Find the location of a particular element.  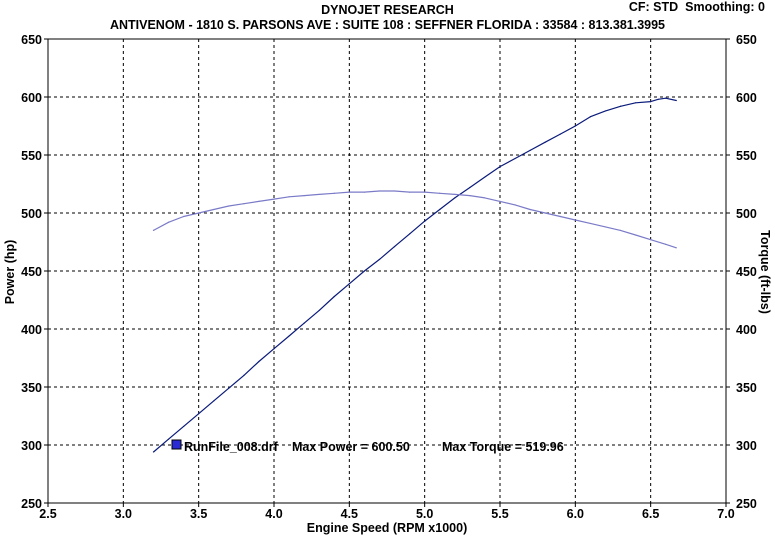

y-tick-label-right: 450 is located at coordinates (746, 272).